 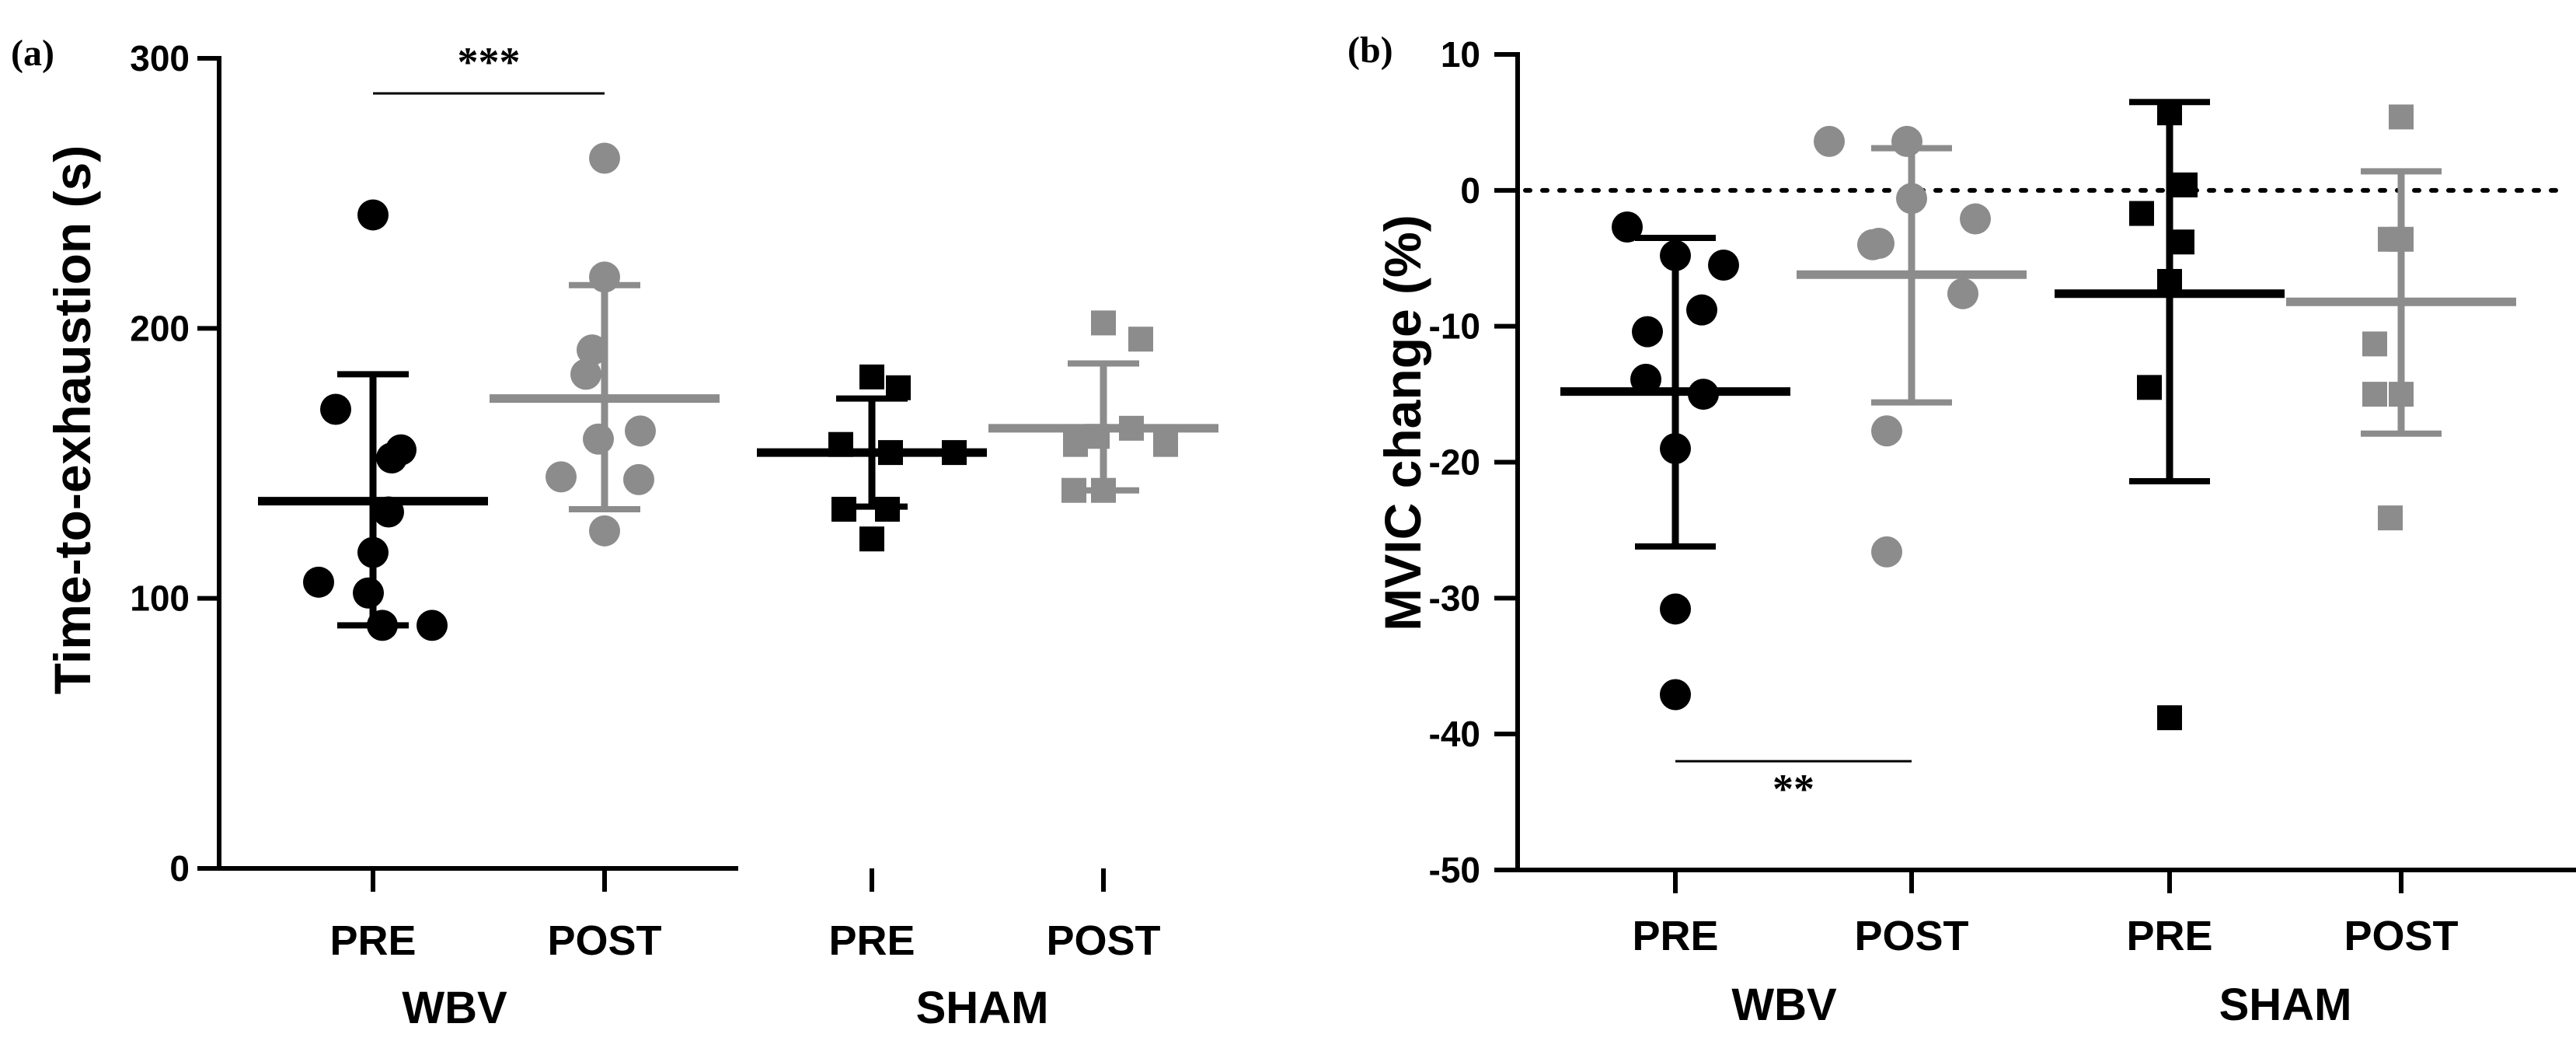 What do you see at coordinates (160, 598) in the screenshot?
I see `y-tick-label: 100` at bounding box center [160, 598].